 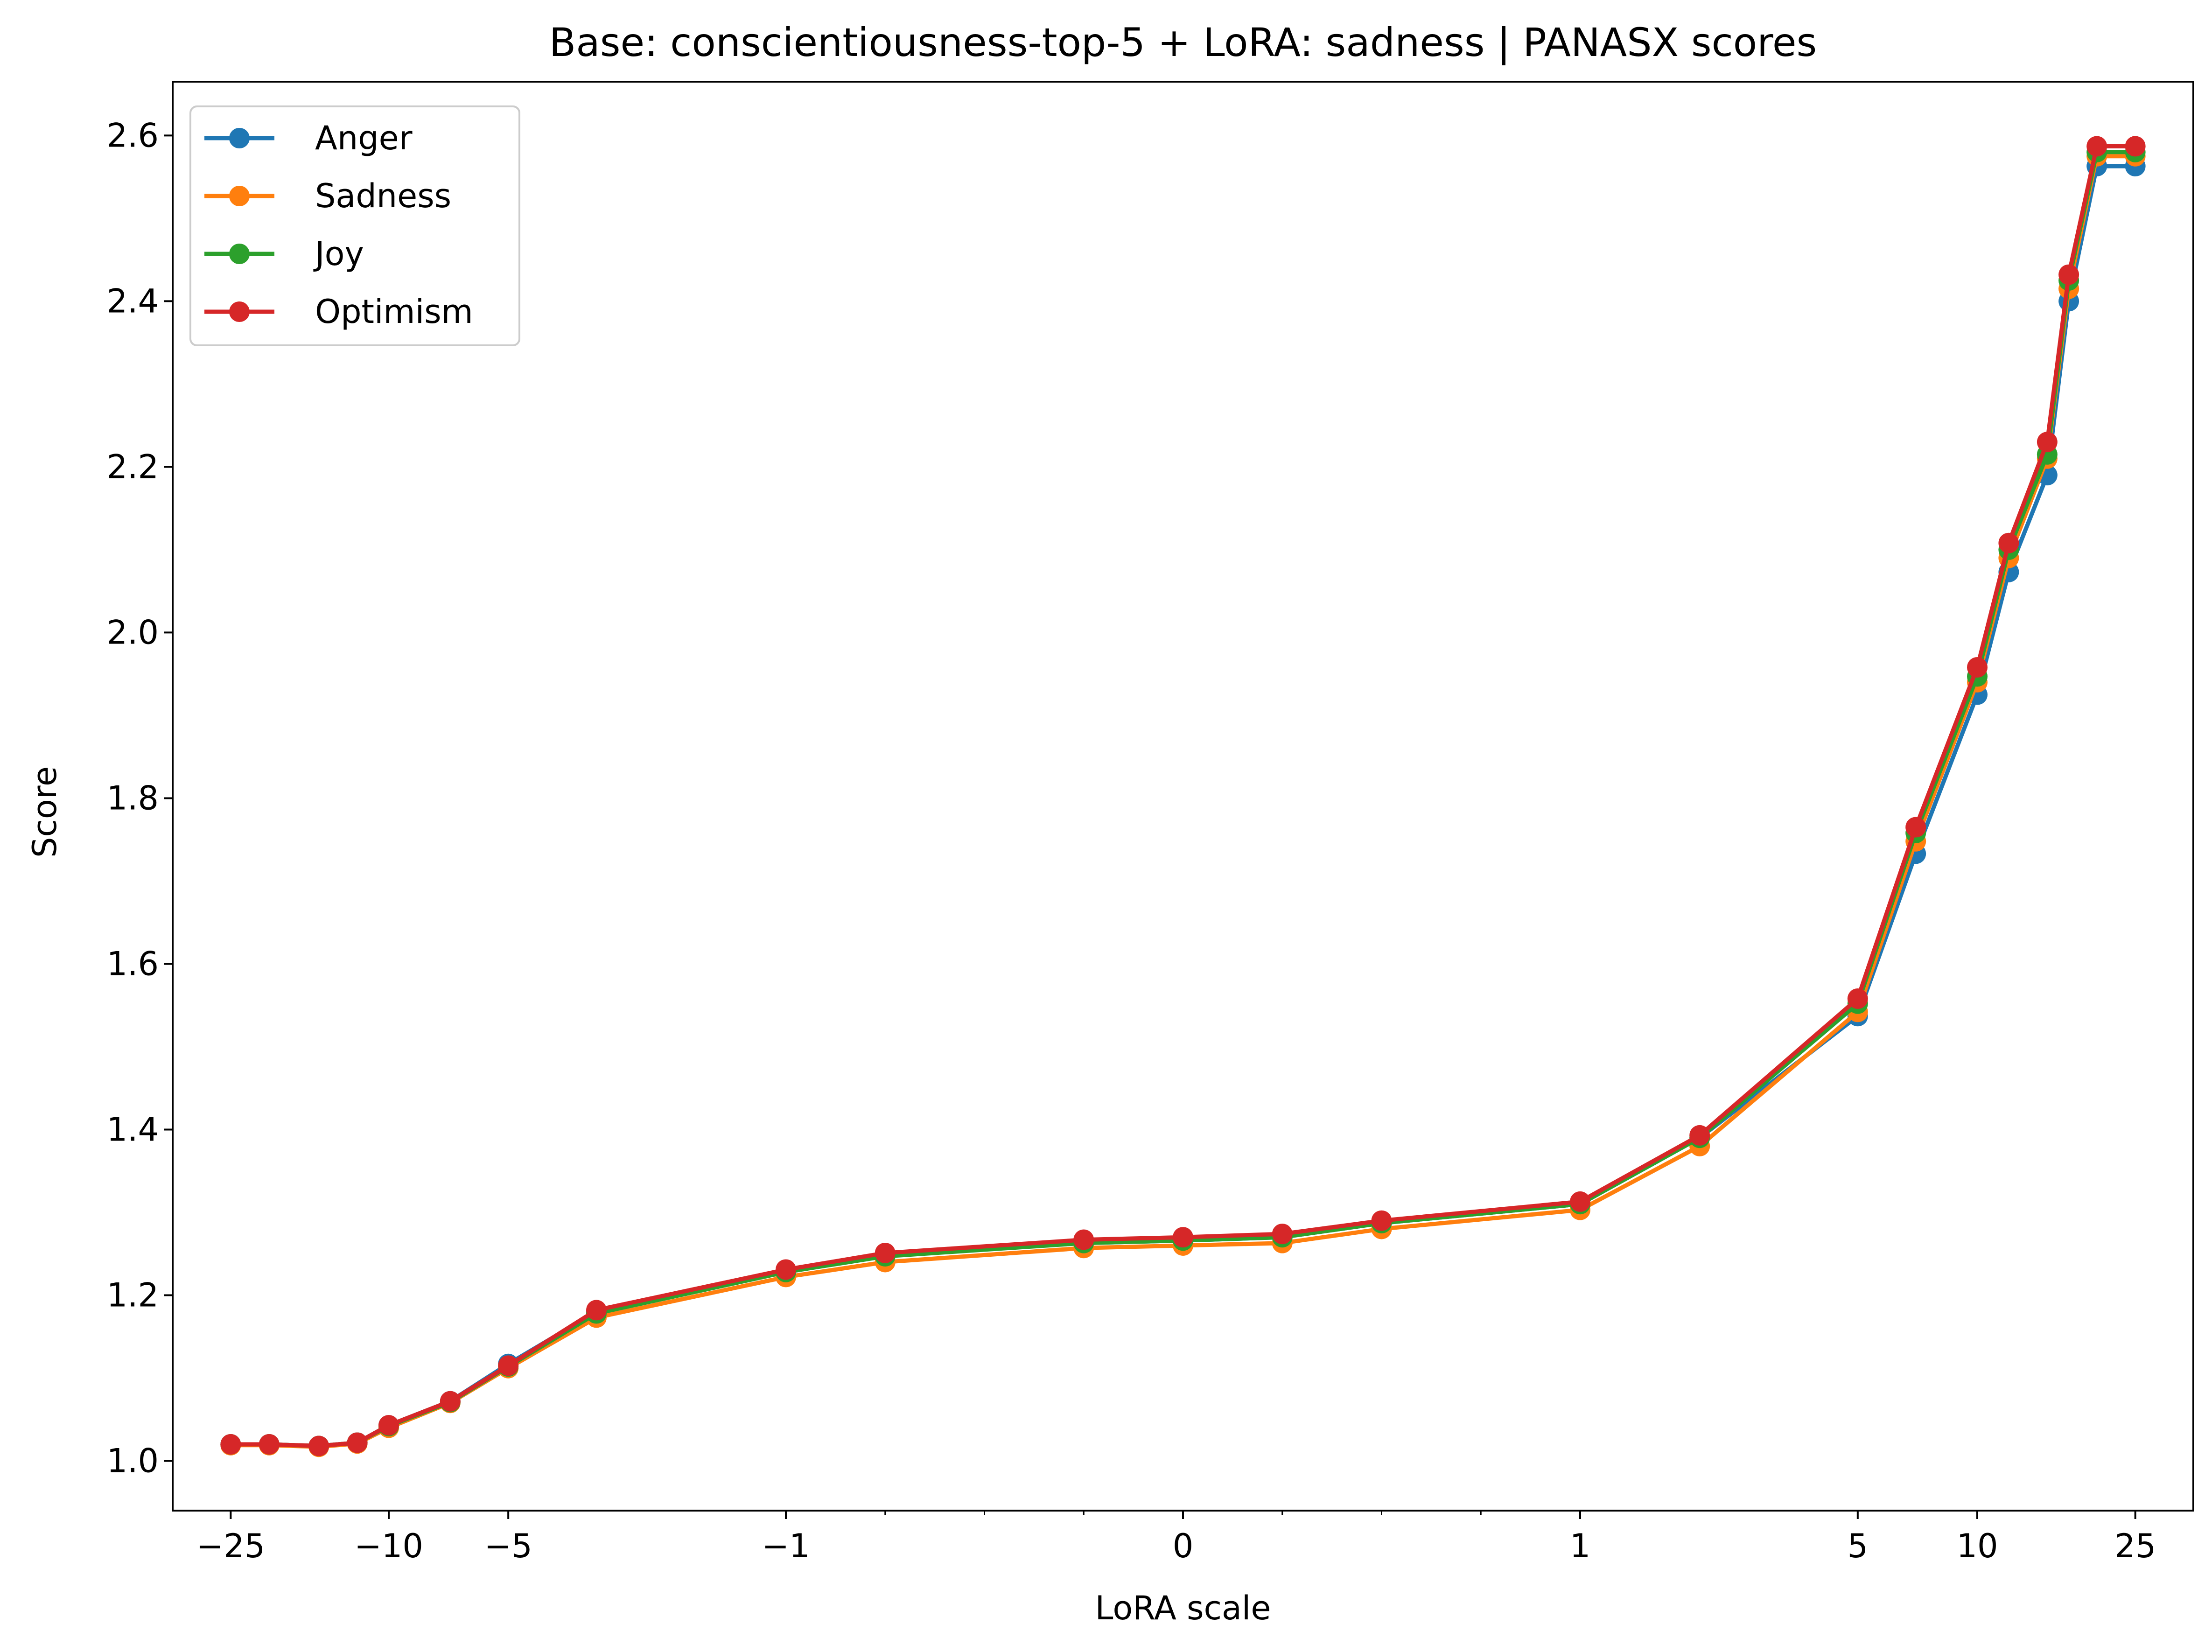 I want to click on legend-marker-optimism, so click(x=239, y=311).